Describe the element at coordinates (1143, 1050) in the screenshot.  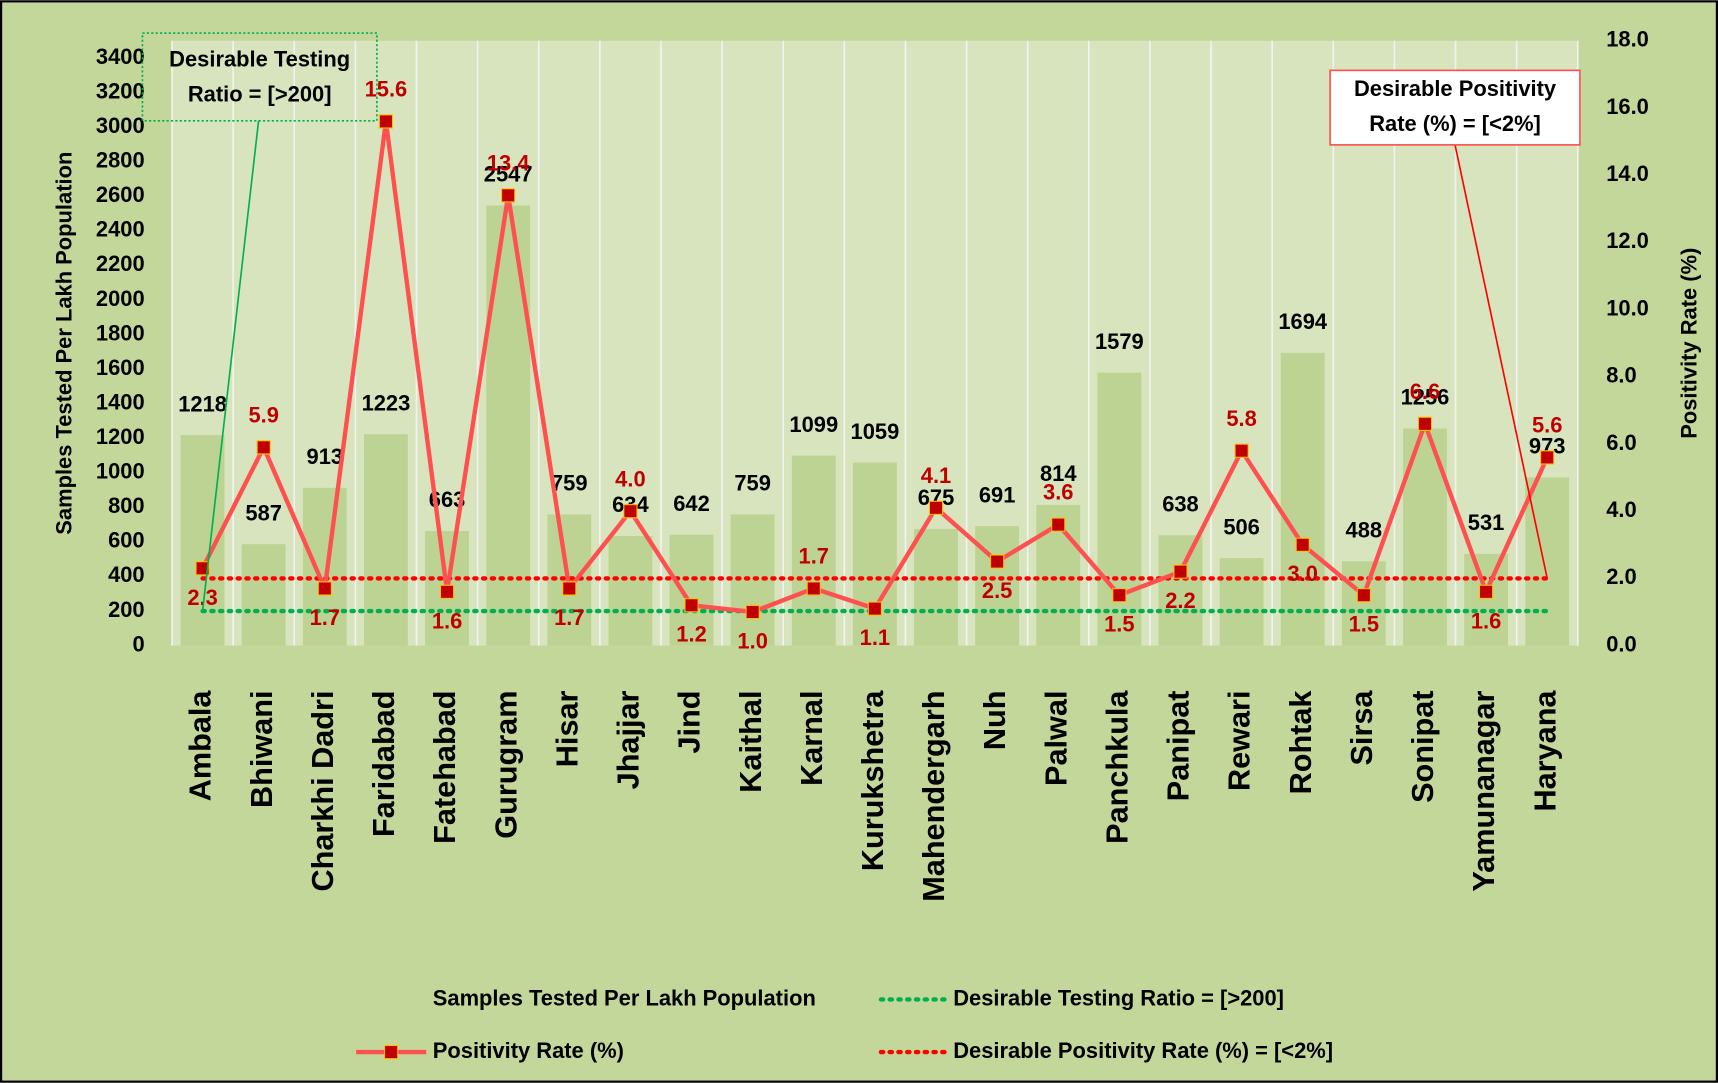
I see `legend-label: Desirable Positivity Rate (%) = [<2%]` at that location.